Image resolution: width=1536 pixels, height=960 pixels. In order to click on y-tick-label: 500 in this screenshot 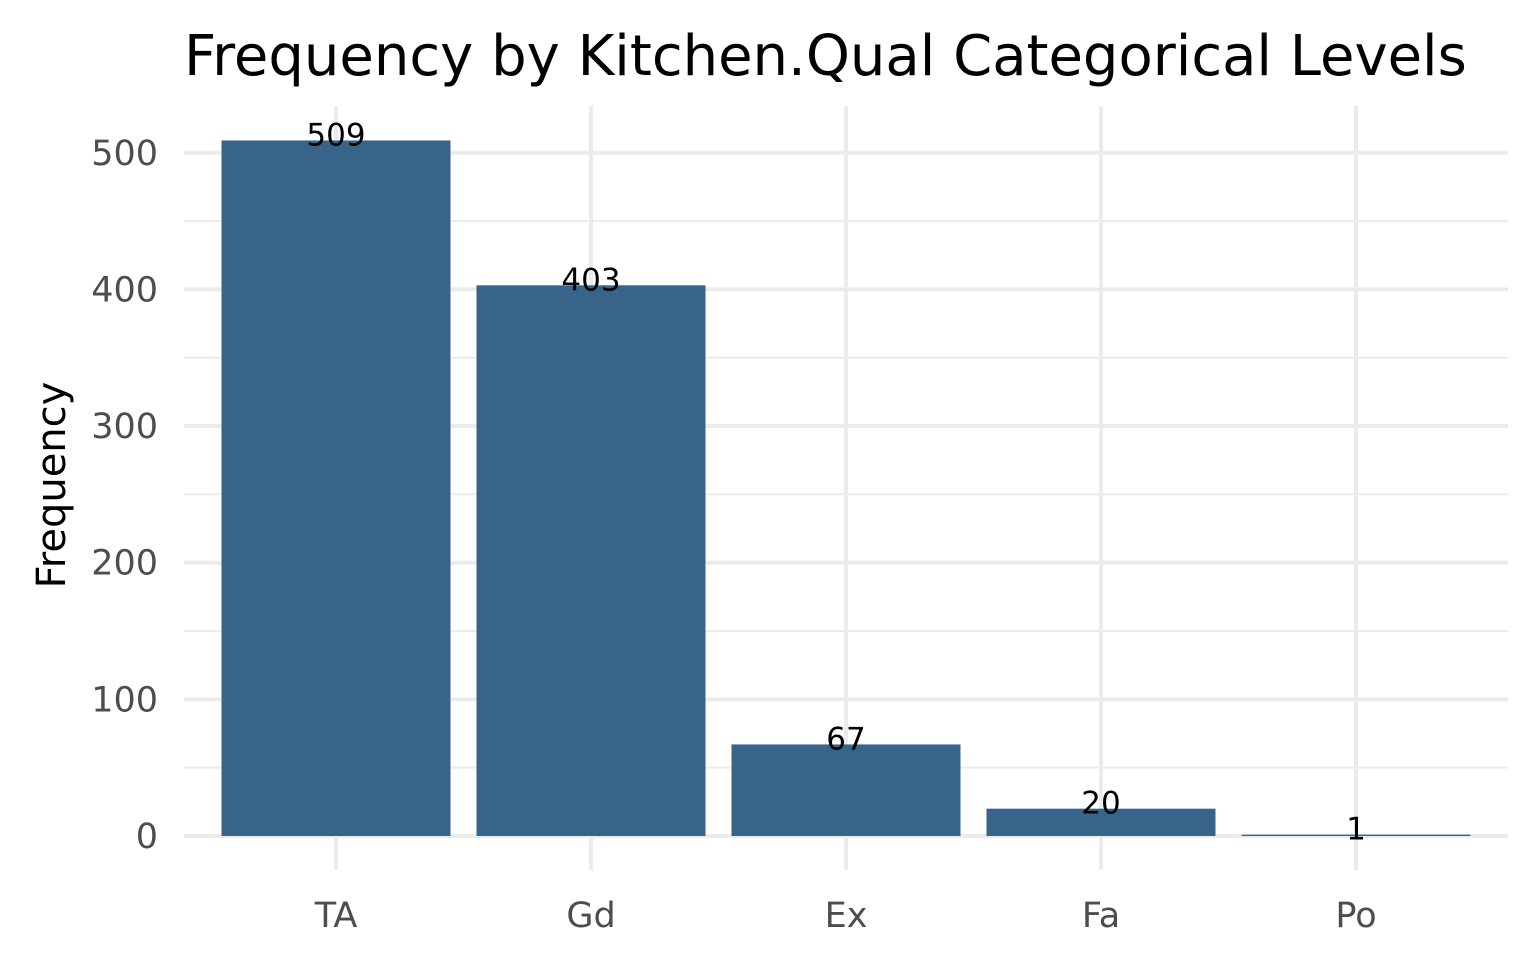, I will do `click(124, 154)`.